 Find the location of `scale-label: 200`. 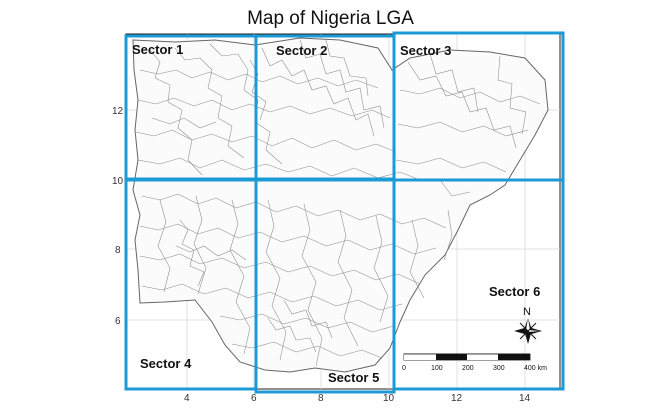

scale-label: 200 is located at coordinates (468, 368).